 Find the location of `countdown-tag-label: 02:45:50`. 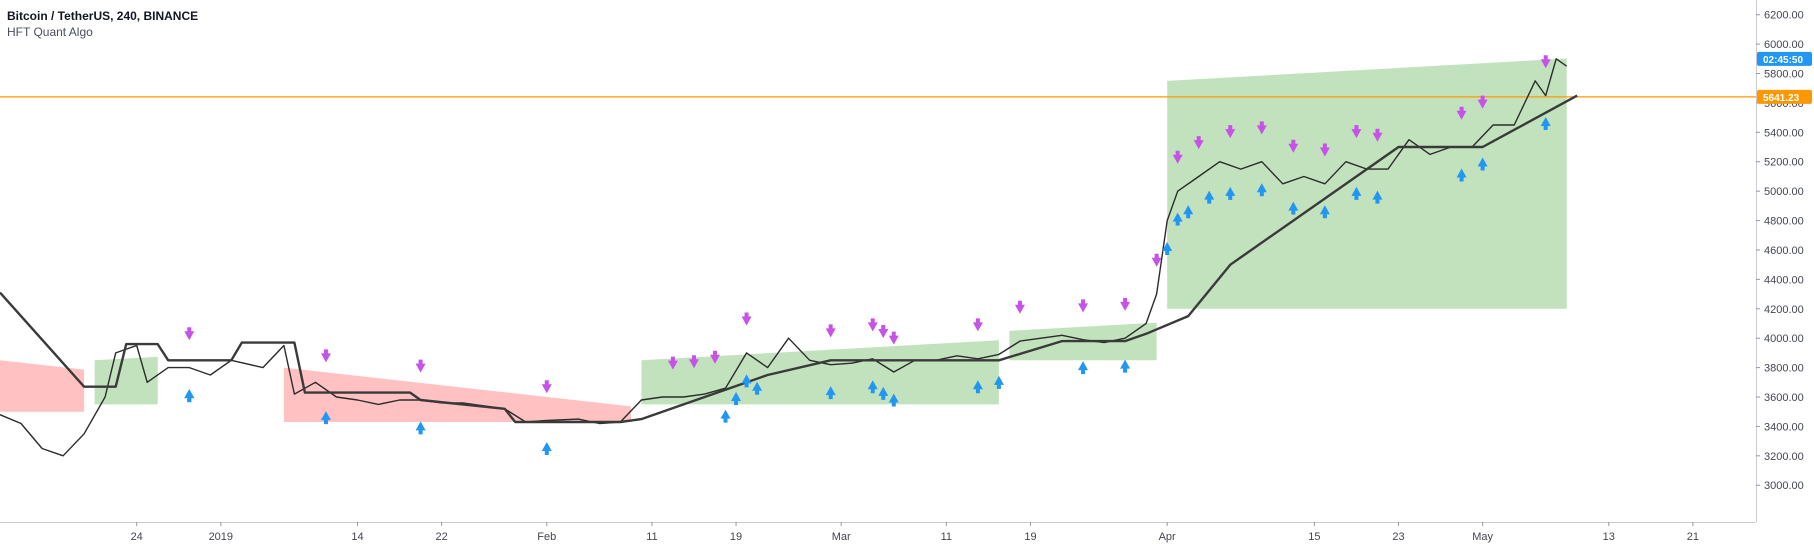

countdown-tag-label: 02:45:50 is located at coordinates (1783, 60).